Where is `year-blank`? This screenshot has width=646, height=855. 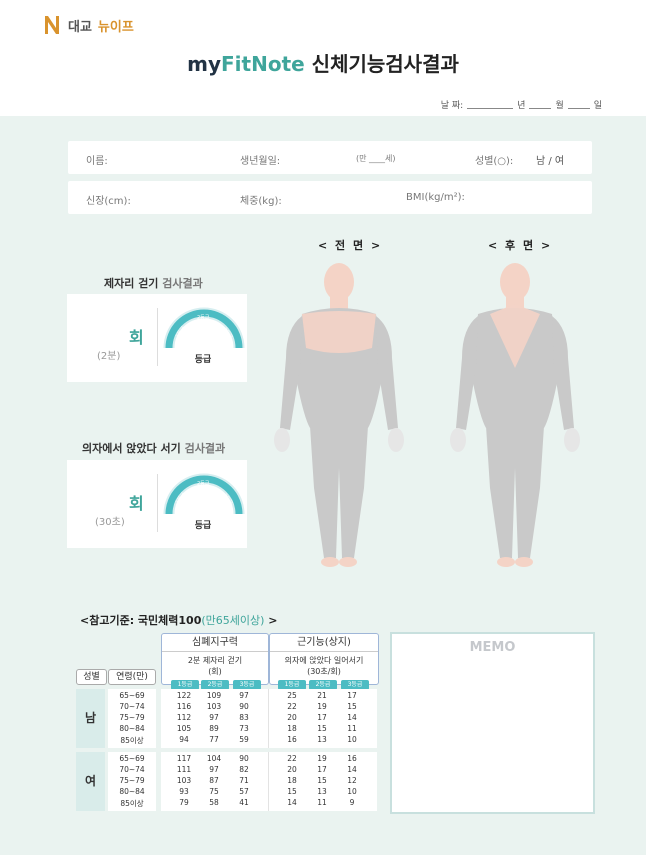 year-blank is located at coordinates (490, 104).